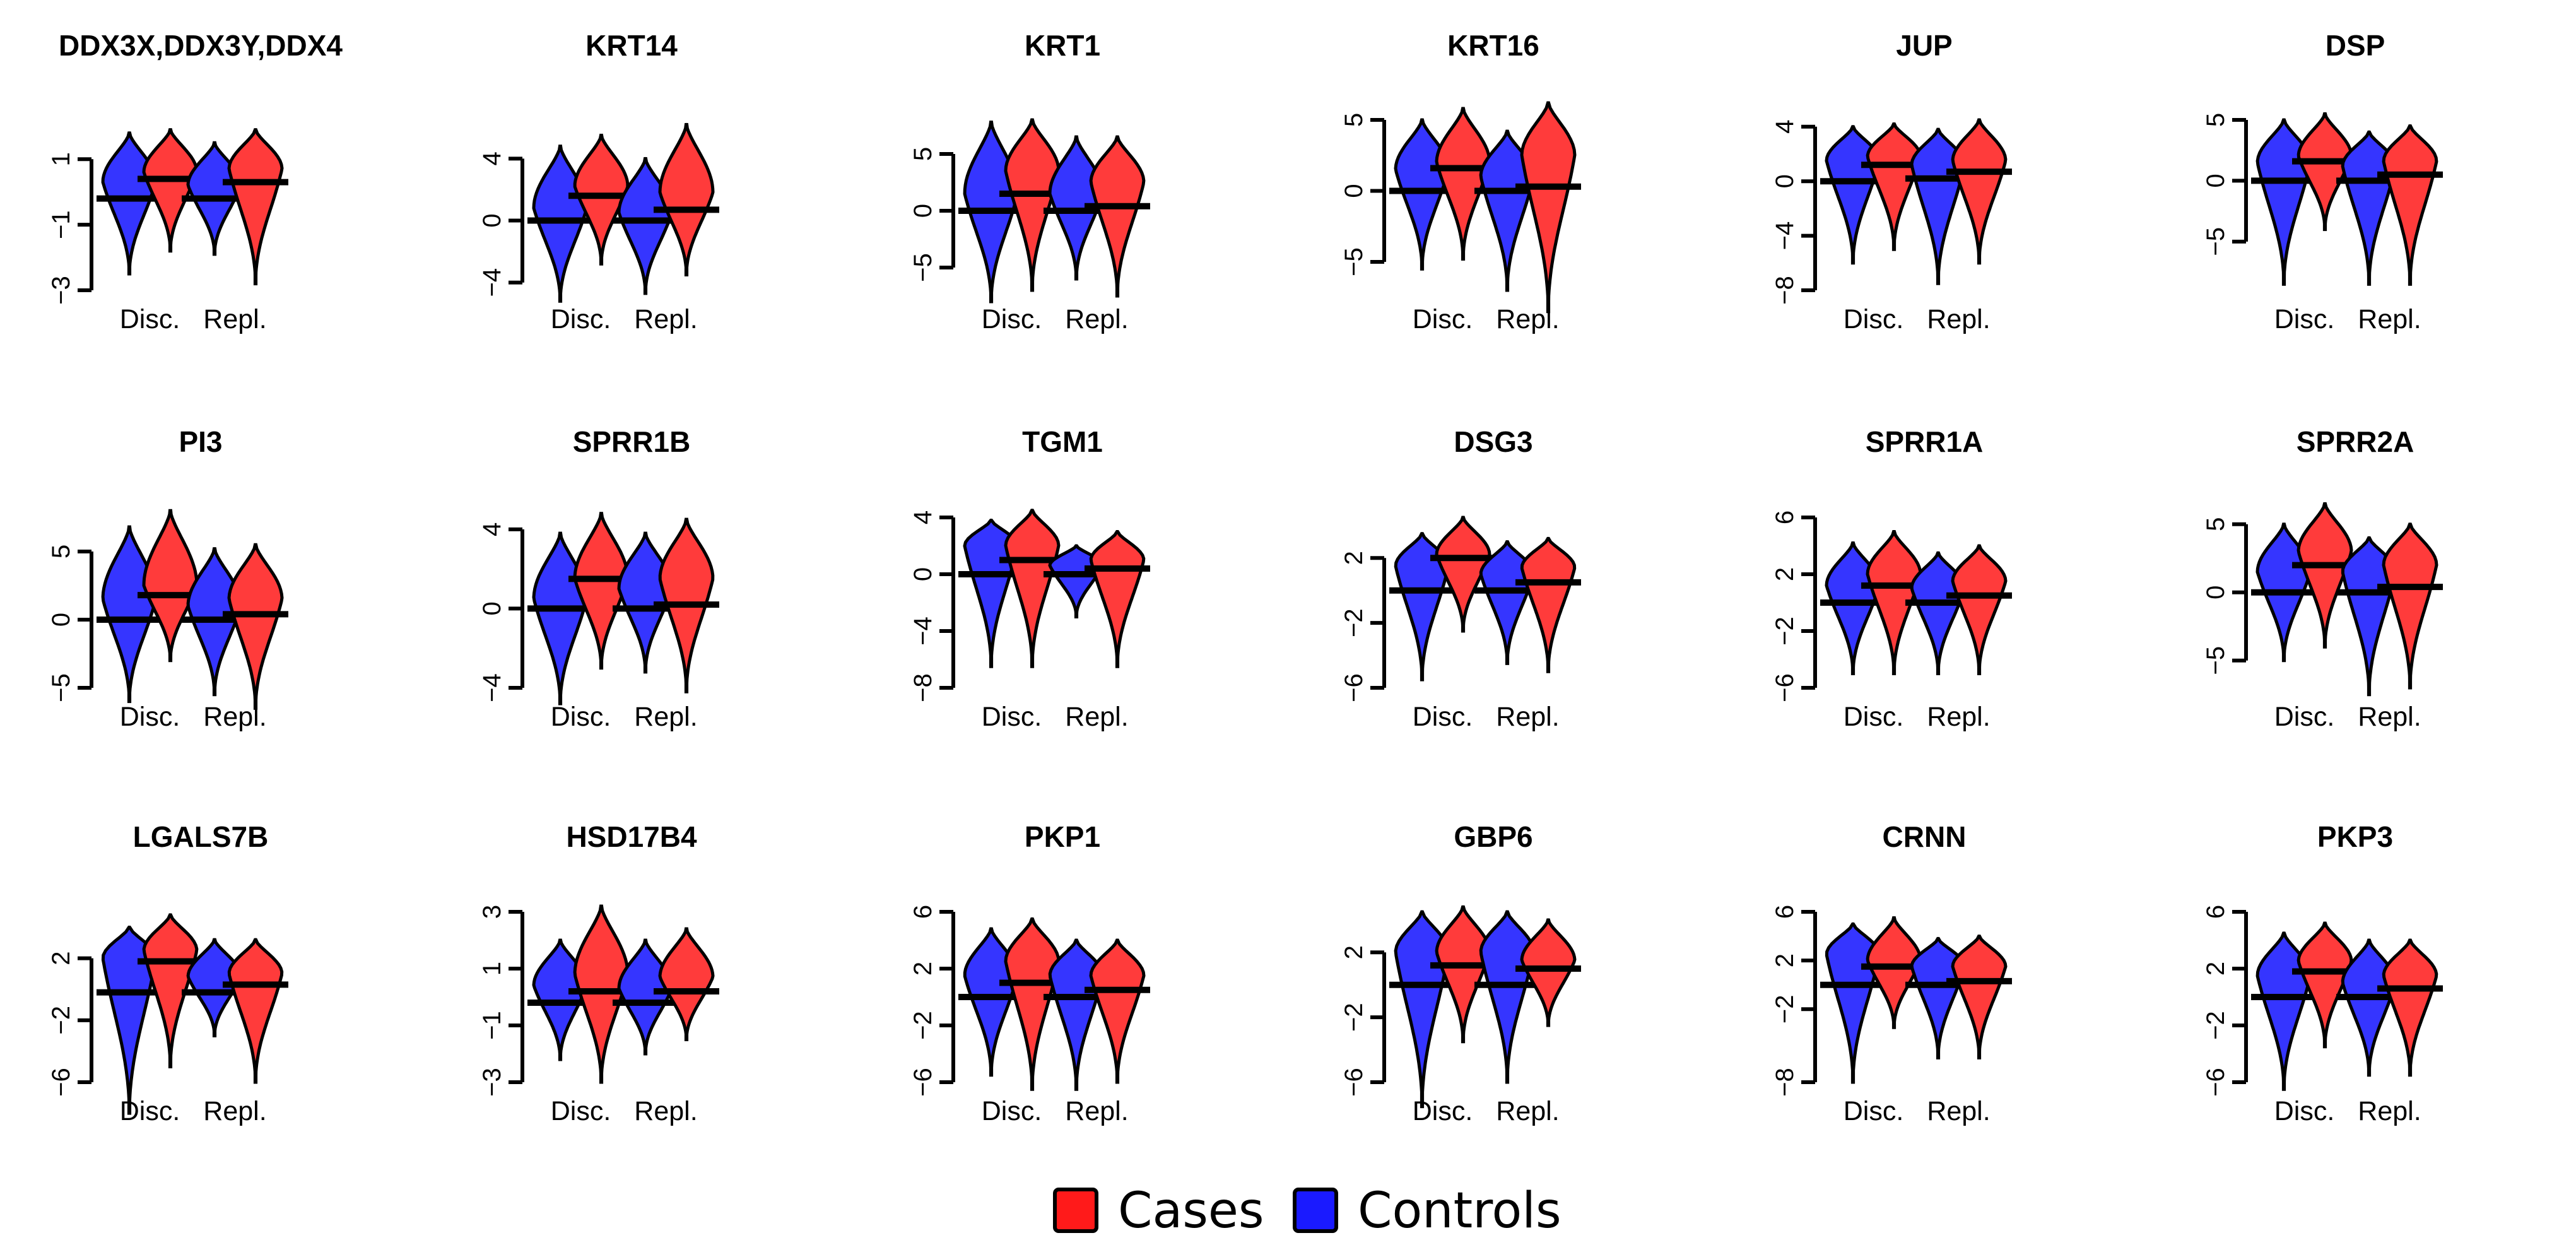  I want to click on panel-title: PI3, so click(200, 441).